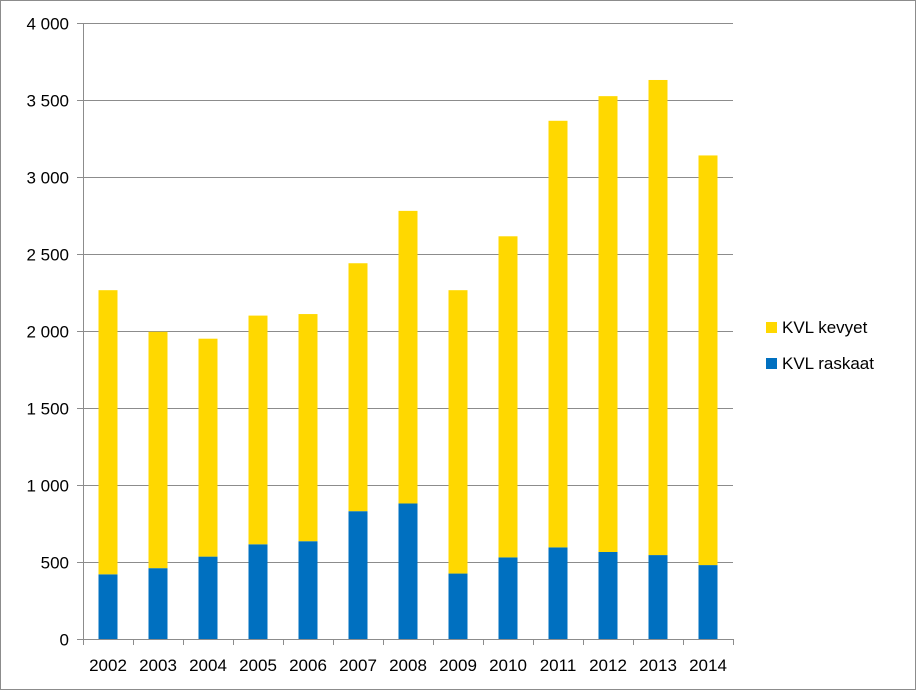 Image resolution: width=916 pixels, height=690 pixels. I want to click on y-tick-label: 4 000, so click(47, 24).